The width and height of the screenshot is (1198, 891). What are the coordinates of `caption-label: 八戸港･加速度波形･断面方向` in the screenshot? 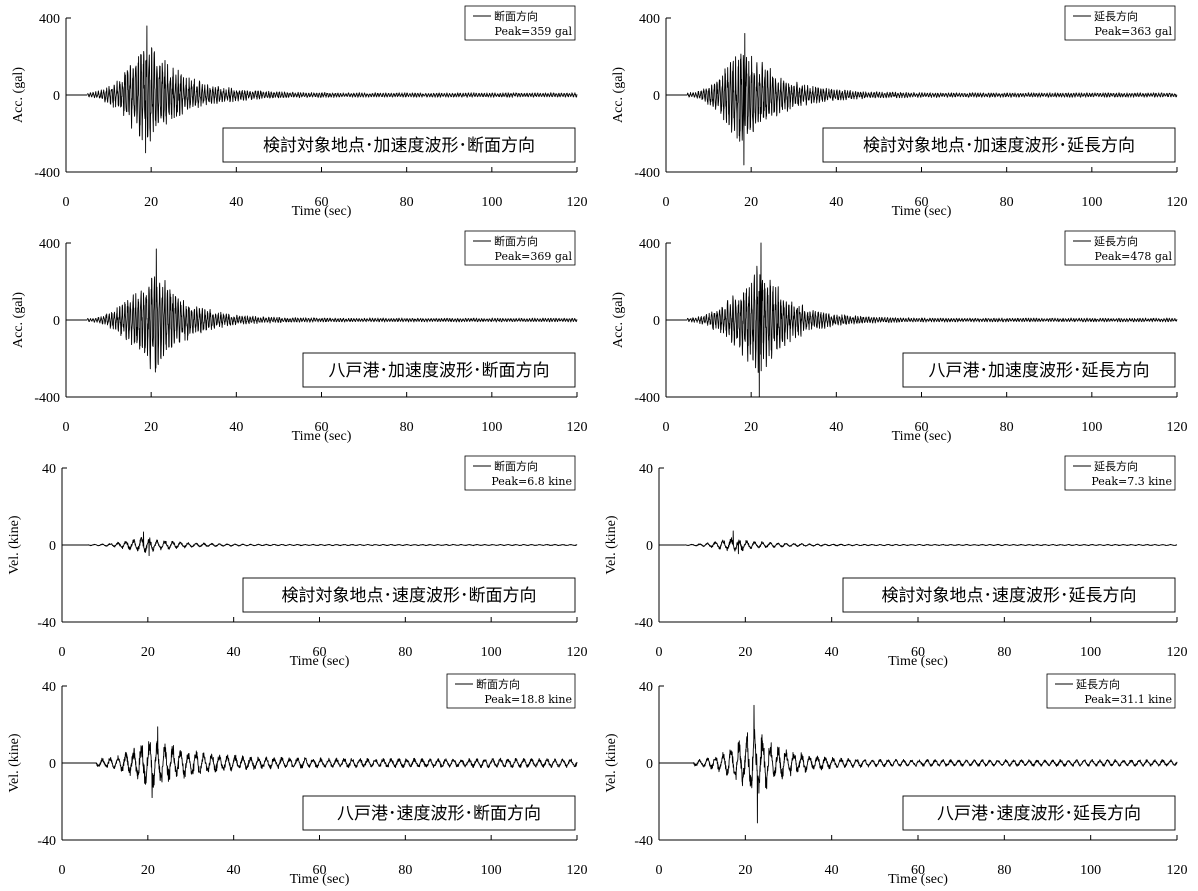 It's located at (439, 371).